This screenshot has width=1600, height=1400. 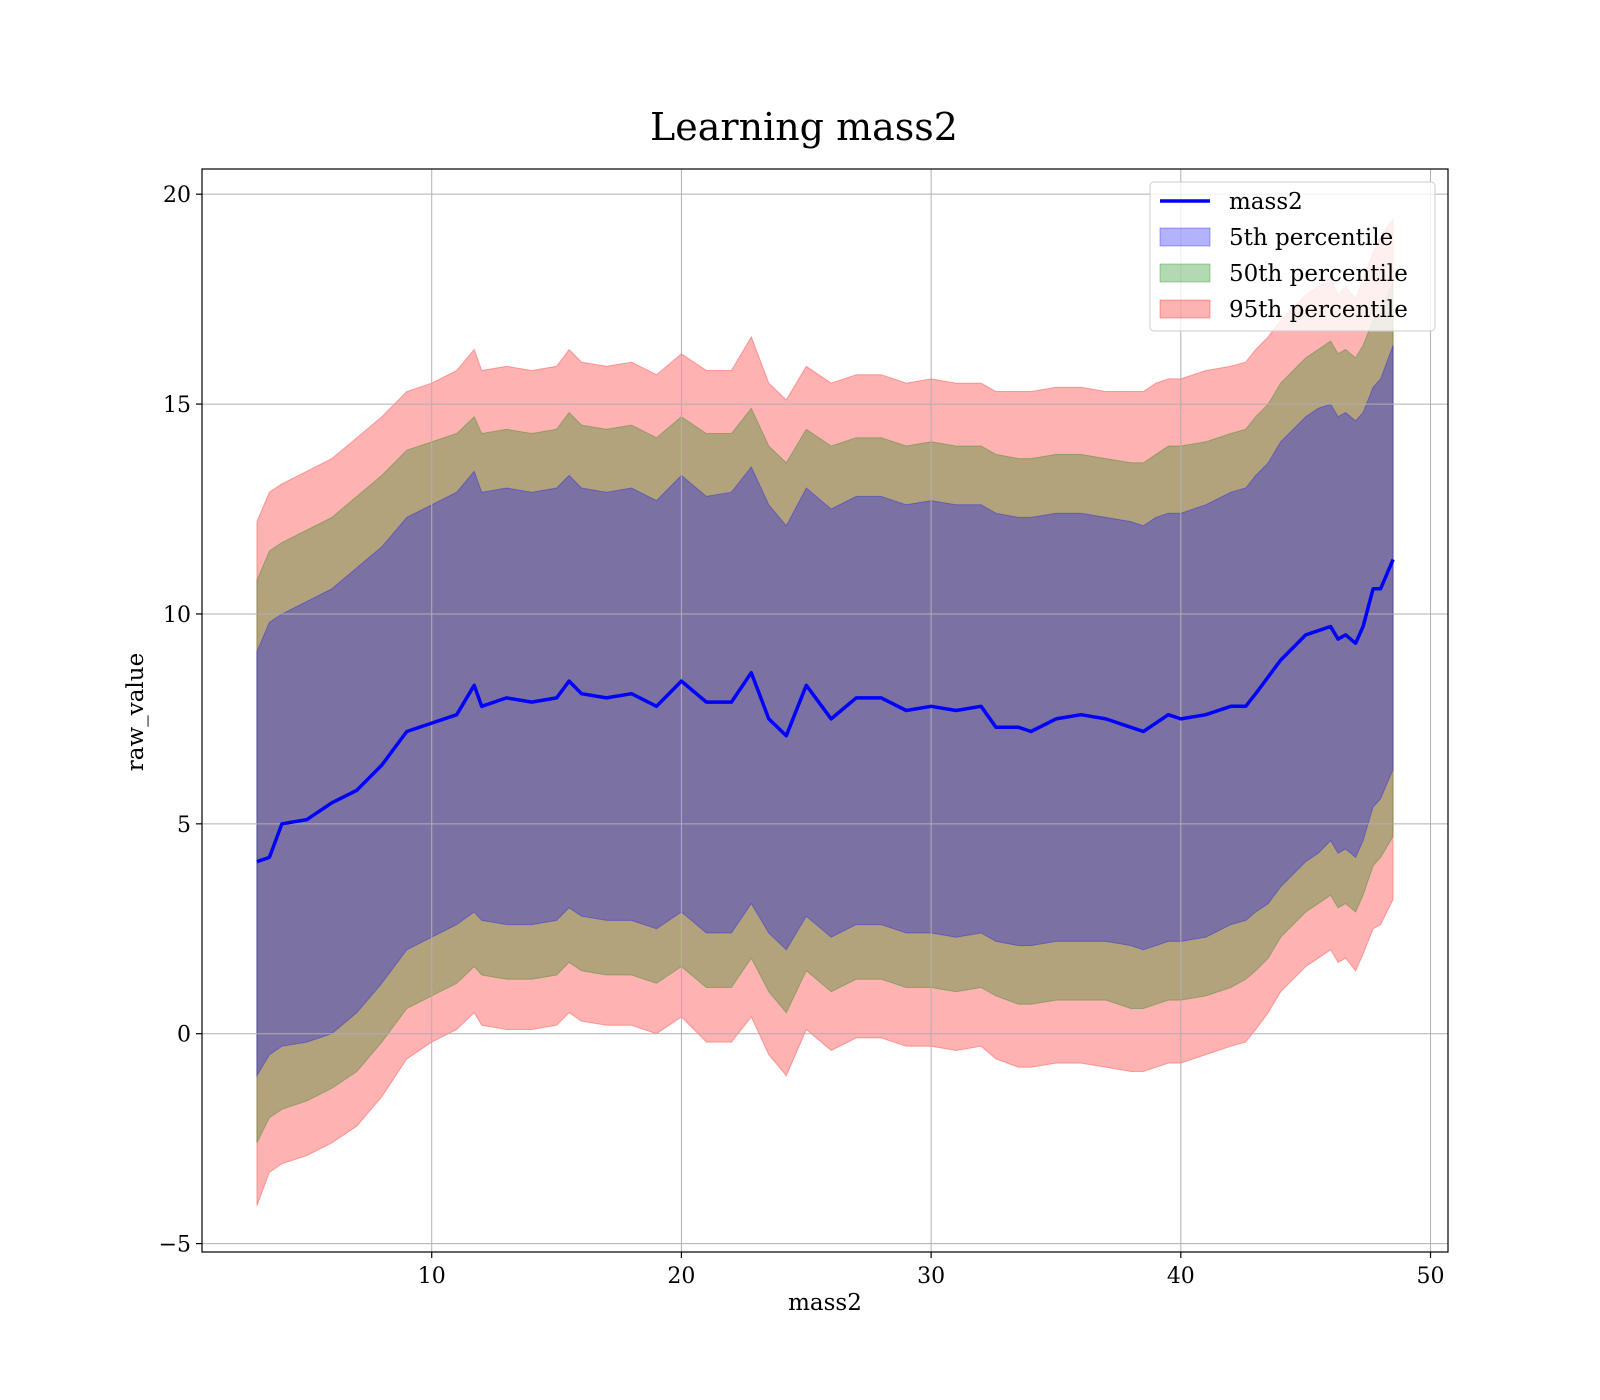 I want to click on x-tick-label: 50, so click(x=1431, y=1276).